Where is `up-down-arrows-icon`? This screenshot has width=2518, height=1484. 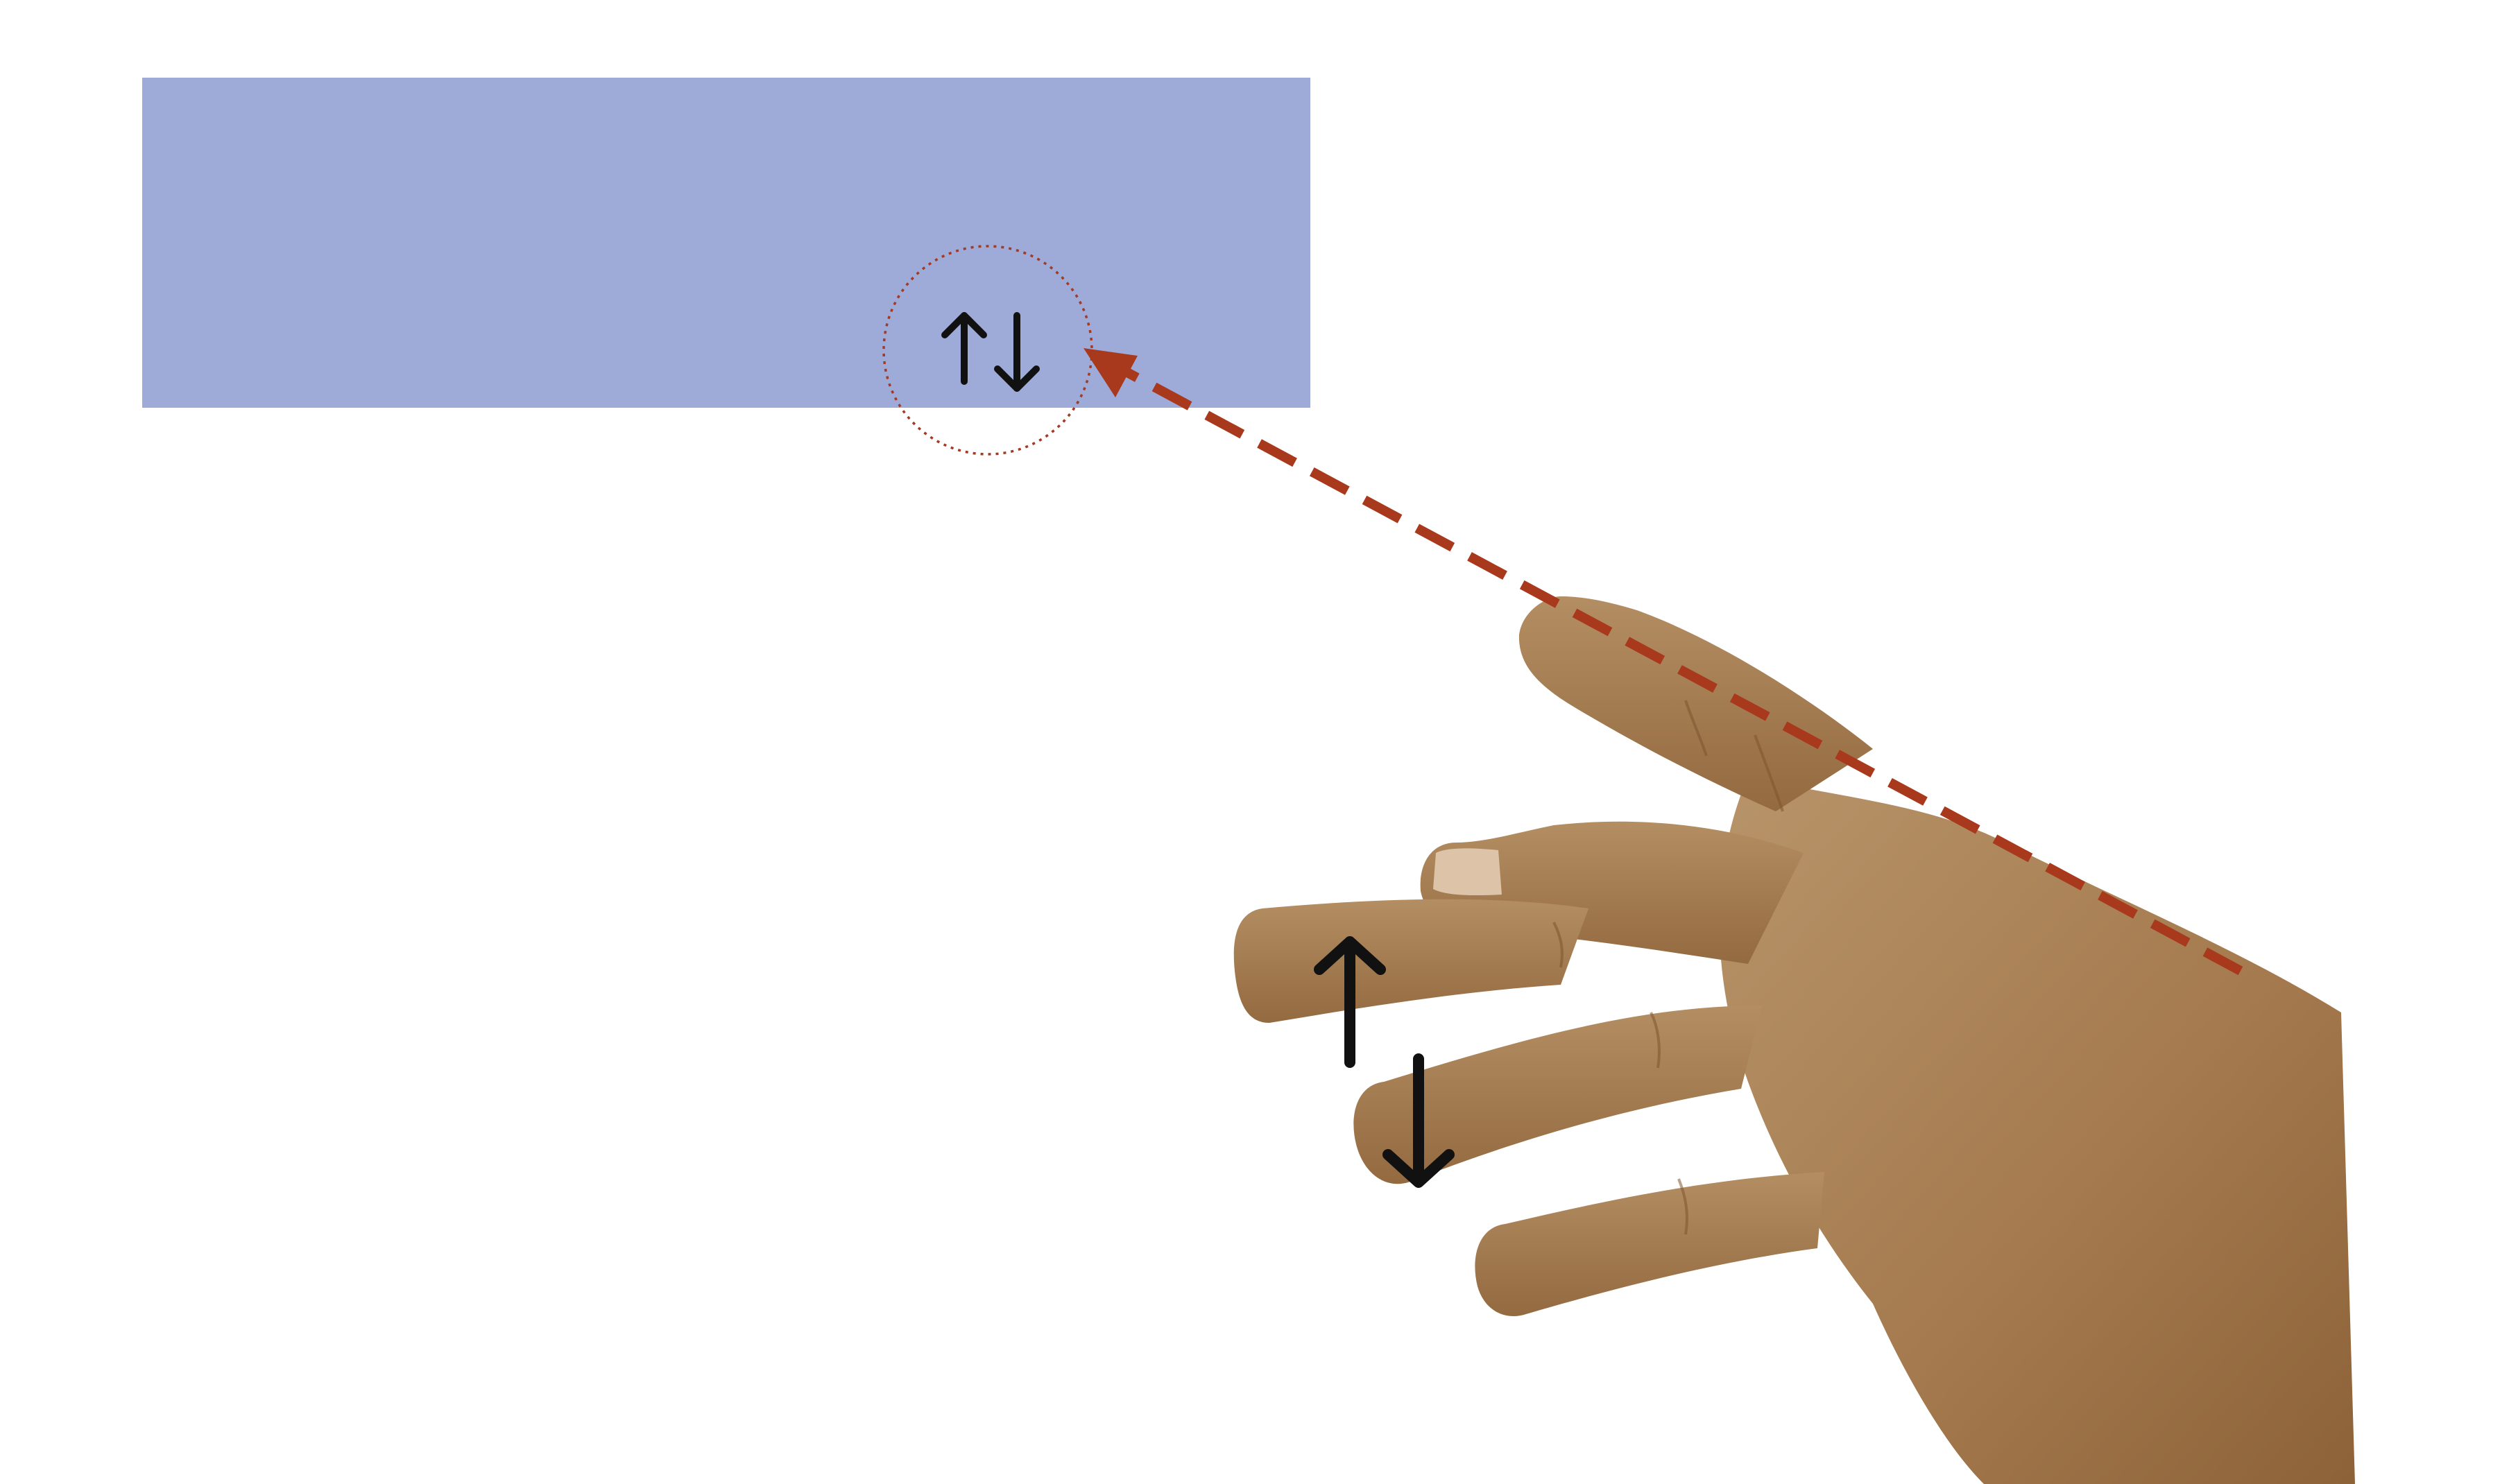 up-down-arrows-icon is located at coordinates (991, 352).